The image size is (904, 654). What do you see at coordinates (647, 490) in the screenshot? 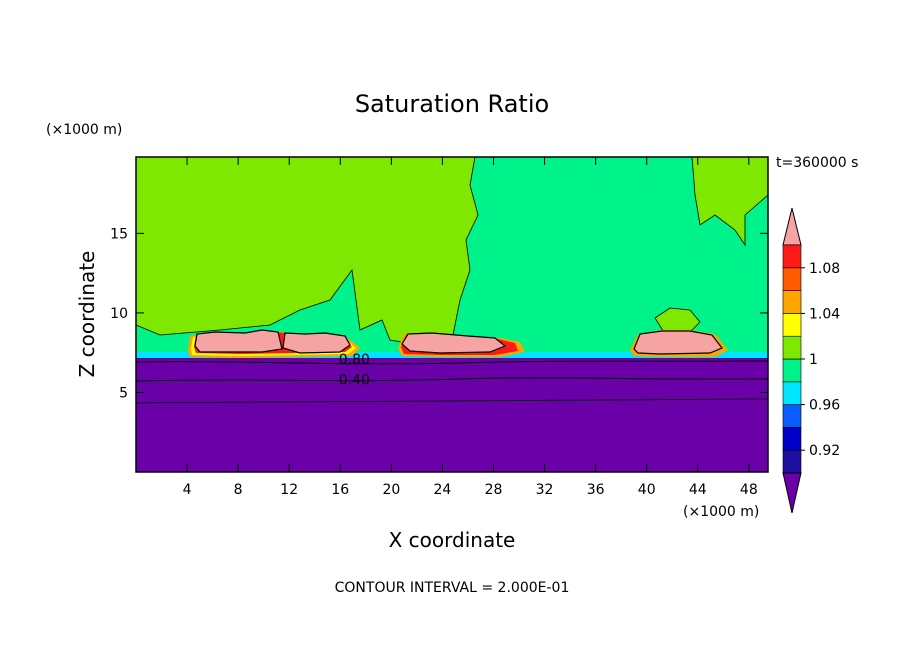
I see `x-tick-label: 40` at bounding box center [647, 490].